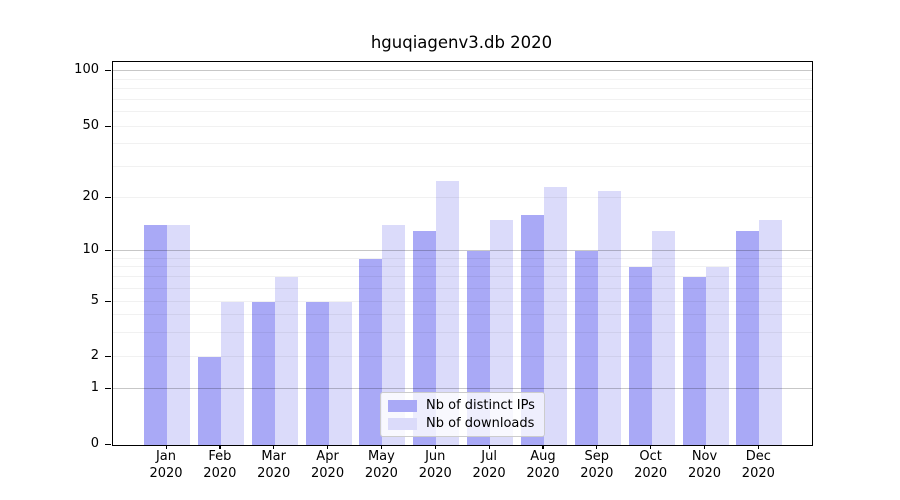 Image resolution: width=900 pixels, height=500 pixels. What do you see at coordinates (90, 196) in the screenshot?
I see `y-tick-label: 20` at bounding box center [90, 196].